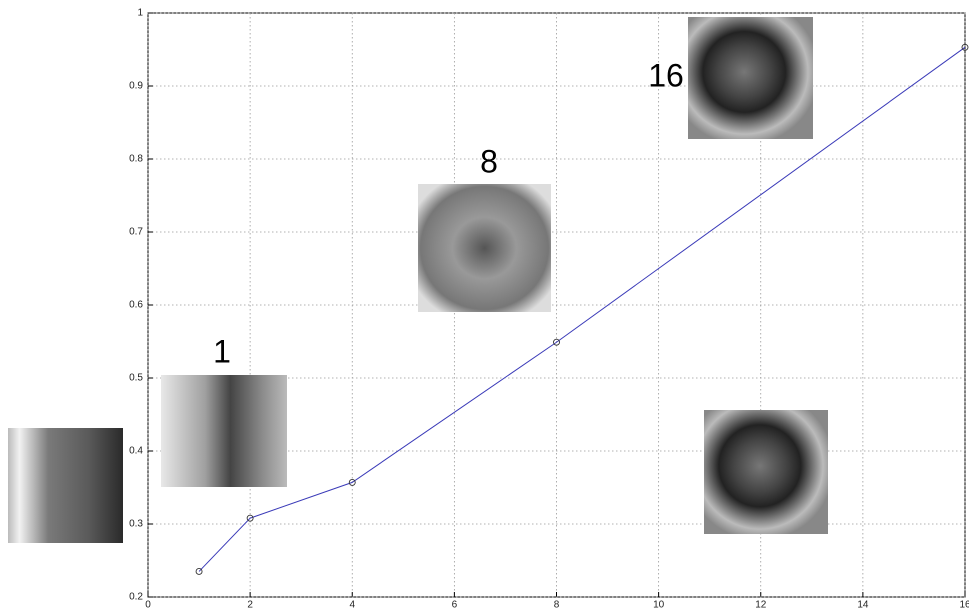 This screenshot has width=969, height=612. Describe the element at coordinates (761, 605) in the screenshot. I see `x-tick-label: 12` at that location.